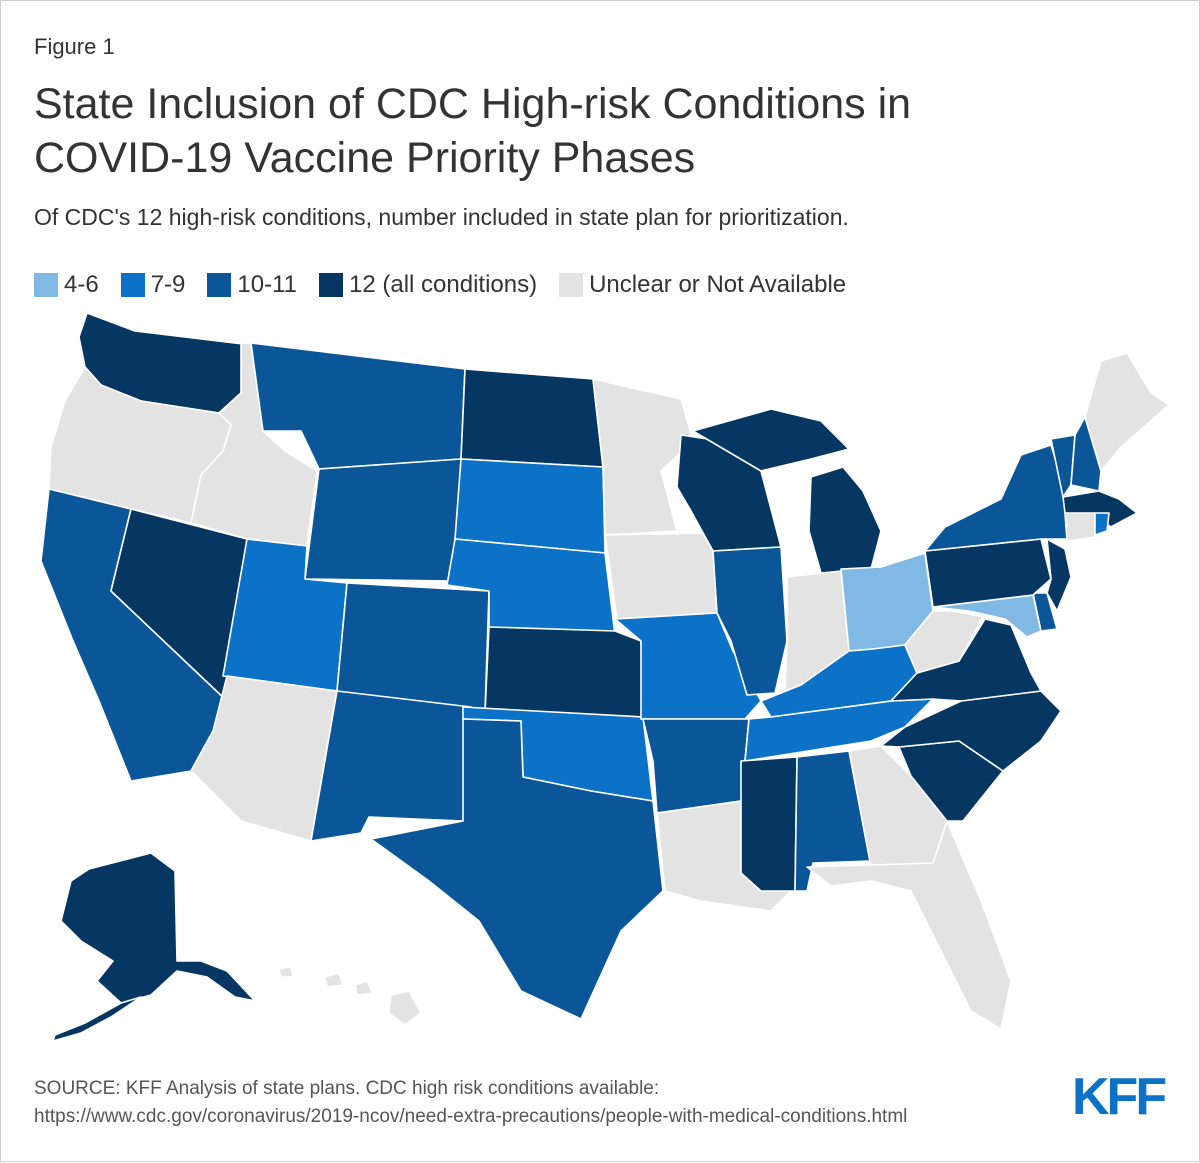 The height and width of the screenshot is (1163, 1200). What do you see at coordinates (530, 506) in the screenshot?
I see `state-sd` at bounding box center [530, 506].